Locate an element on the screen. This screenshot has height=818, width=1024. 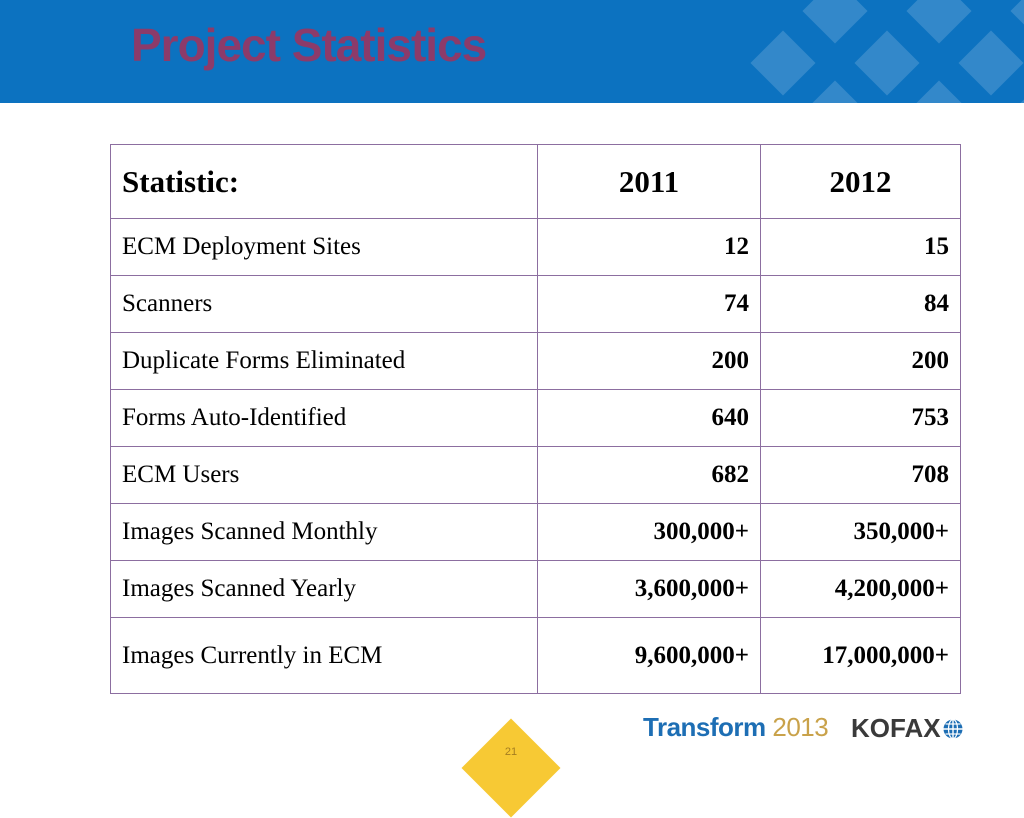
value-2012: 708 is located at coordinates (860, 475).